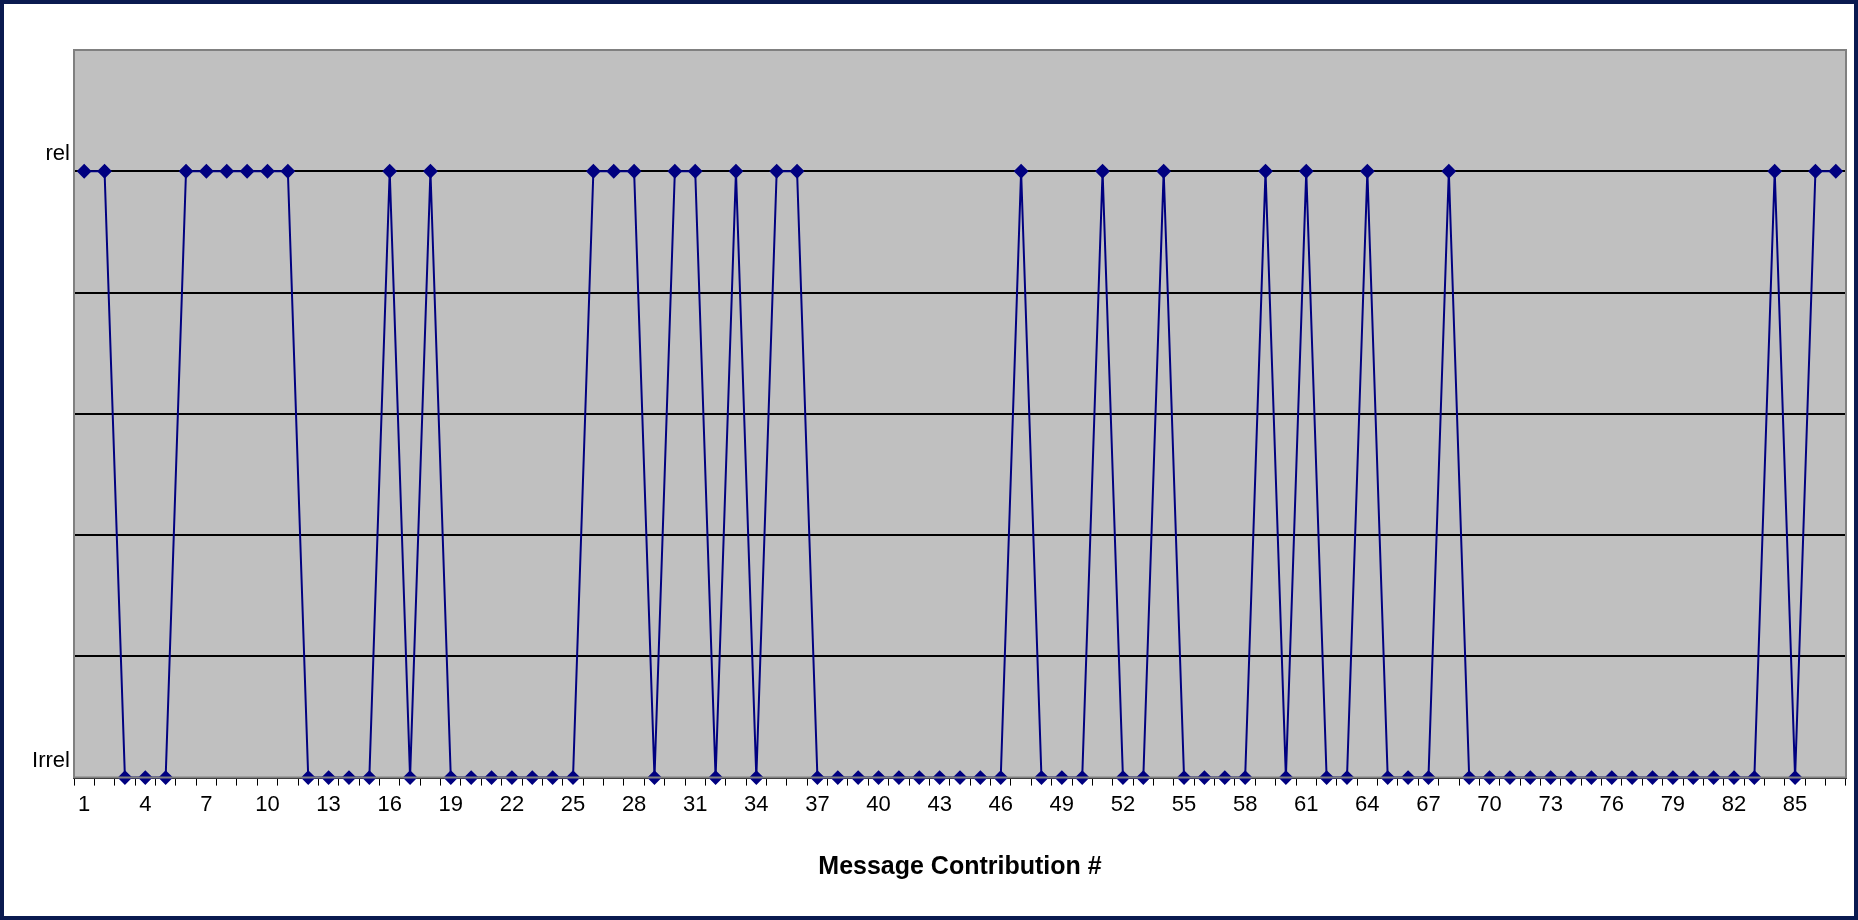 This screenshot has height=920, width=1858. What do you see at coordinates (634, 803) in the screenshot?
I see `x-tick-label: 28` at bounding box center [634, 803].